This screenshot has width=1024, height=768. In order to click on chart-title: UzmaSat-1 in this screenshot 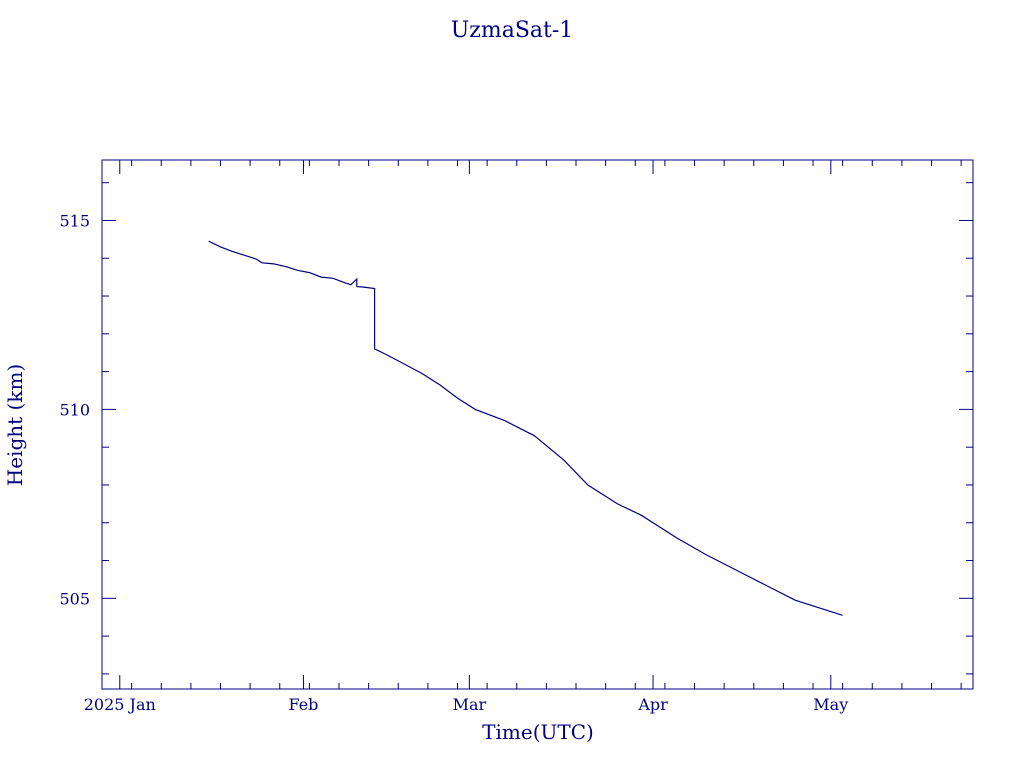, I will do `click(512, 30)`.